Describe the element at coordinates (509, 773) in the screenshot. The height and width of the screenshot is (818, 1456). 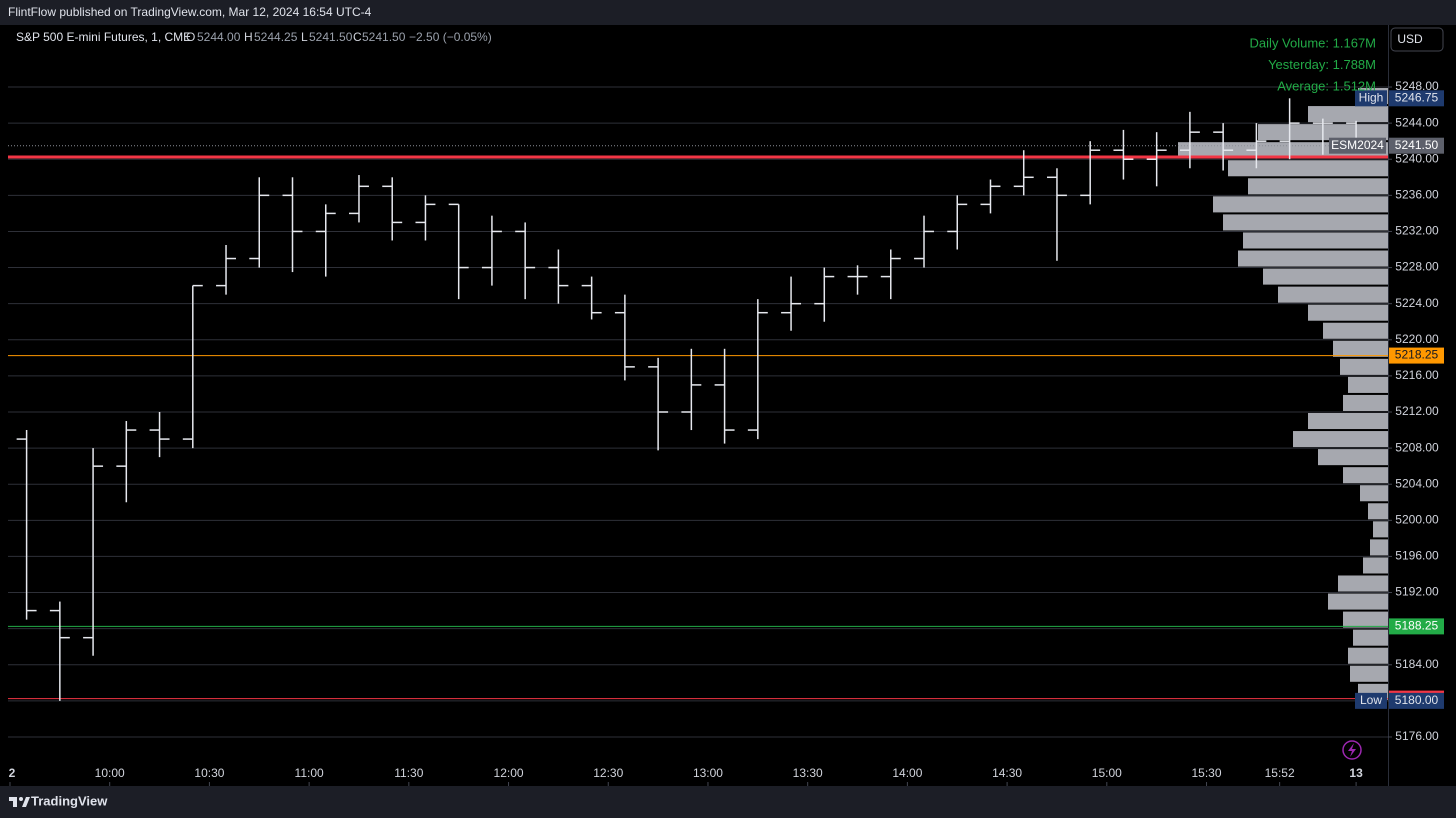
I see `x-tick-label: 12:00` at that location.